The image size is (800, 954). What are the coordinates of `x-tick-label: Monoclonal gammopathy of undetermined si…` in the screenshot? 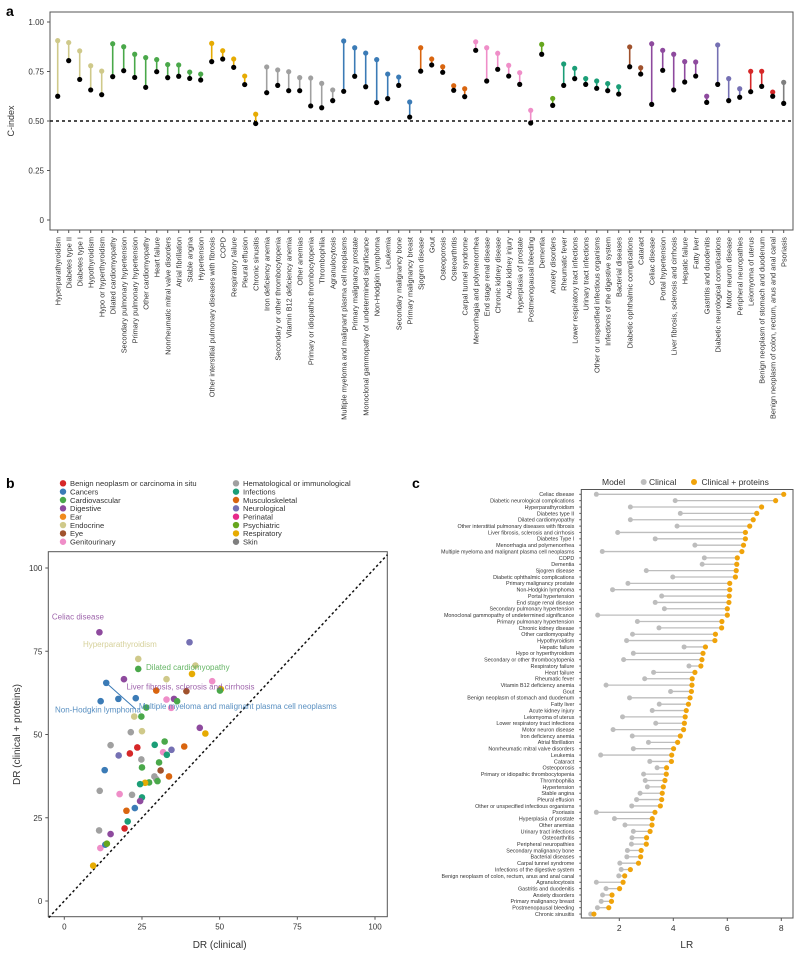 It's located at (365, 326).